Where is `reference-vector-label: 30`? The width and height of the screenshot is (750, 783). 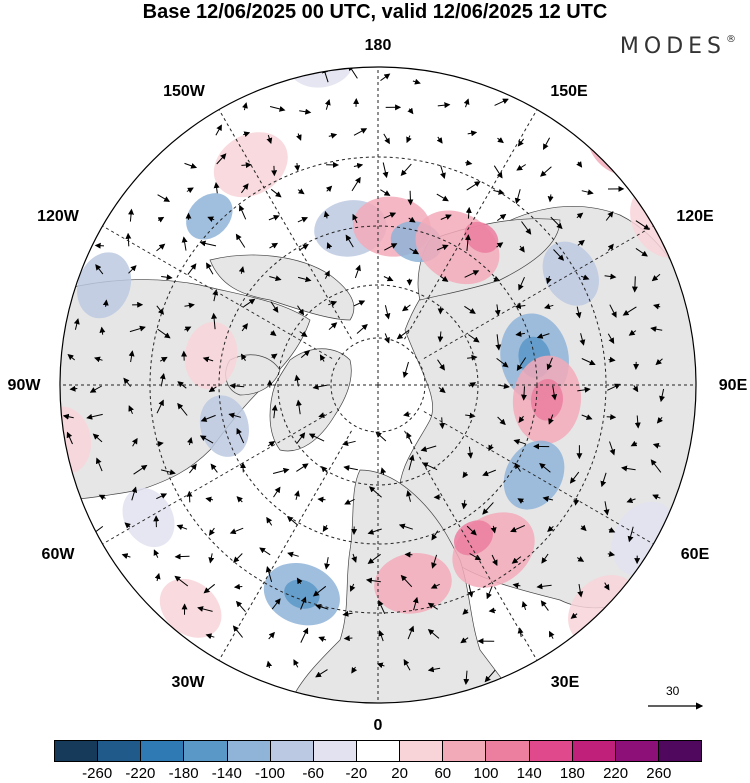 reference-vector-label: 30 is located at coordinates (673, 691).